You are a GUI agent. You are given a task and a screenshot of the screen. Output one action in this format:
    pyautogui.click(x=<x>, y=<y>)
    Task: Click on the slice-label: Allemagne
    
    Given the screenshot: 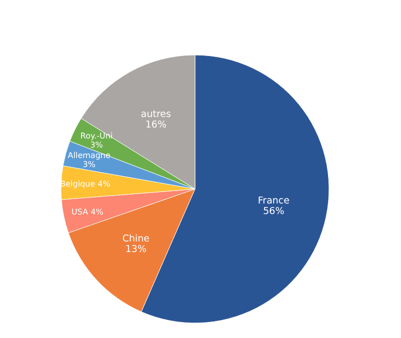 What is the action you would take?
    pyautogui.click(x=89, y=155)
    